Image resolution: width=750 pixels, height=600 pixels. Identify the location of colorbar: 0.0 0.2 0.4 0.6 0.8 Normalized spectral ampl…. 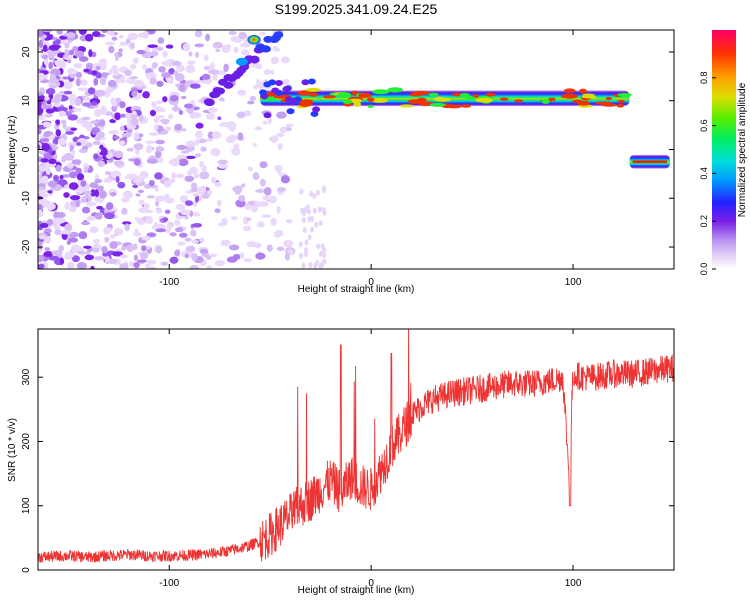
(723, 152).